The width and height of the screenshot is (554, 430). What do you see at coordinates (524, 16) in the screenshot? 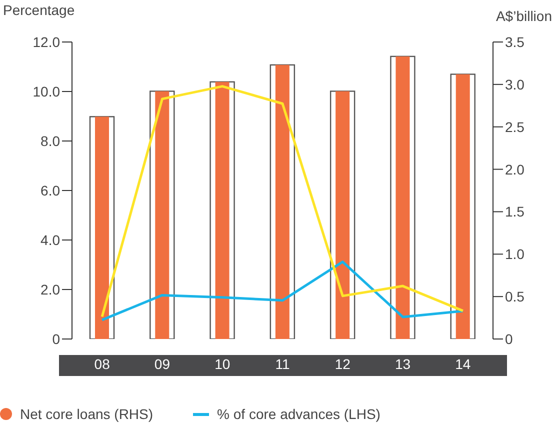
I see `y2-axis-title: A$’billion` at bounding box center [524, 16].